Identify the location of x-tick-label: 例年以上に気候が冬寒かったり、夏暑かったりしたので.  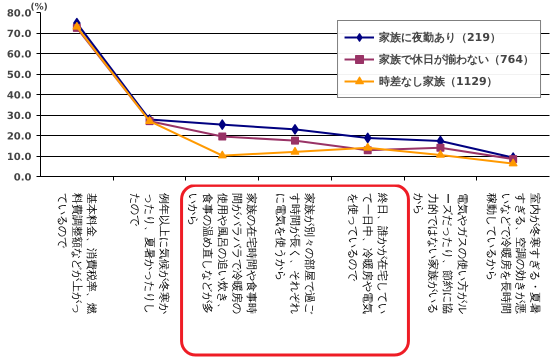
(149, 253).